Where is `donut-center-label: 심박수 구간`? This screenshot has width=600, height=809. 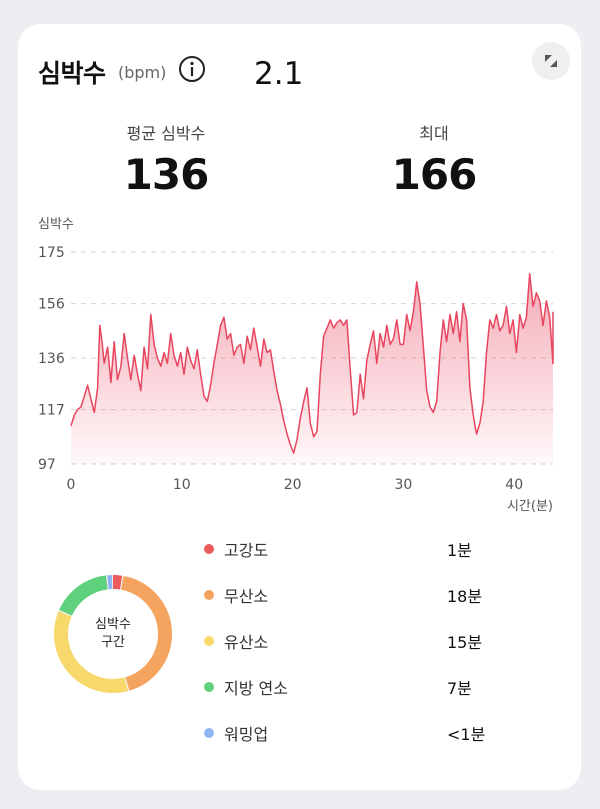 donut-center-label: 심박수 구간 is located at coordinates (113, 634).